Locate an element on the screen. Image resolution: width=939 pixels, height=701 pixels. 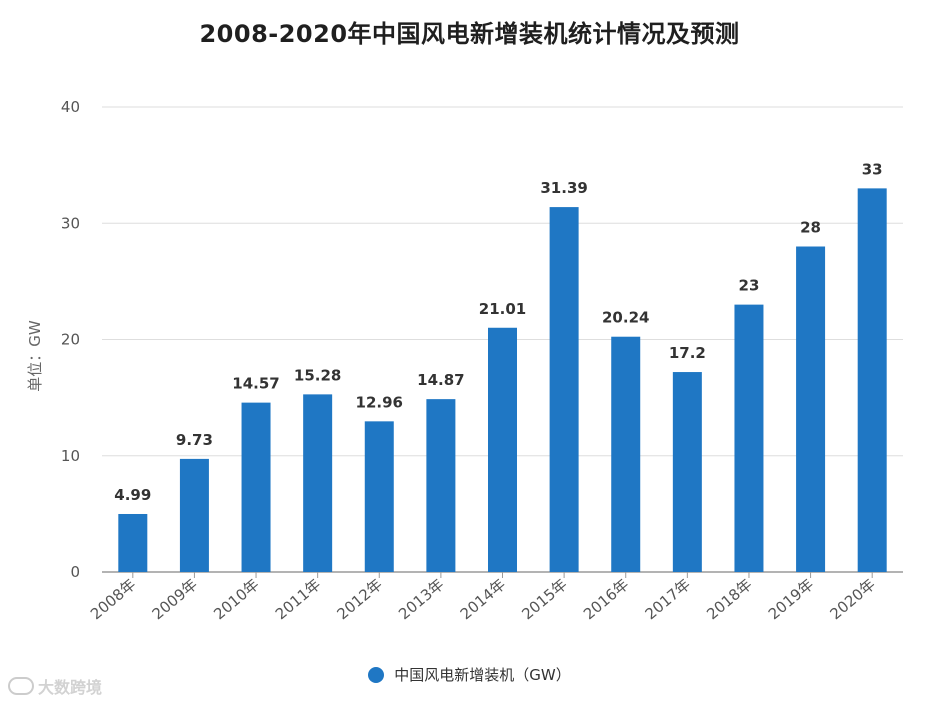
x-tick-label: 2013年 is located at coordinates (421, 599).